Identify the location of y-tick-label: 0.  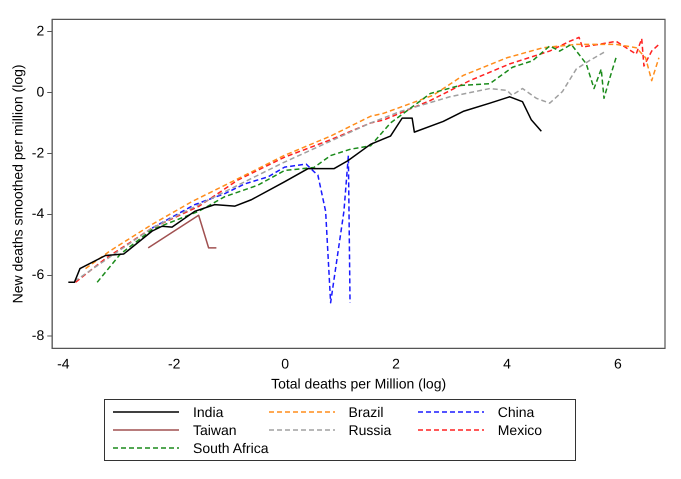
(40, 91).